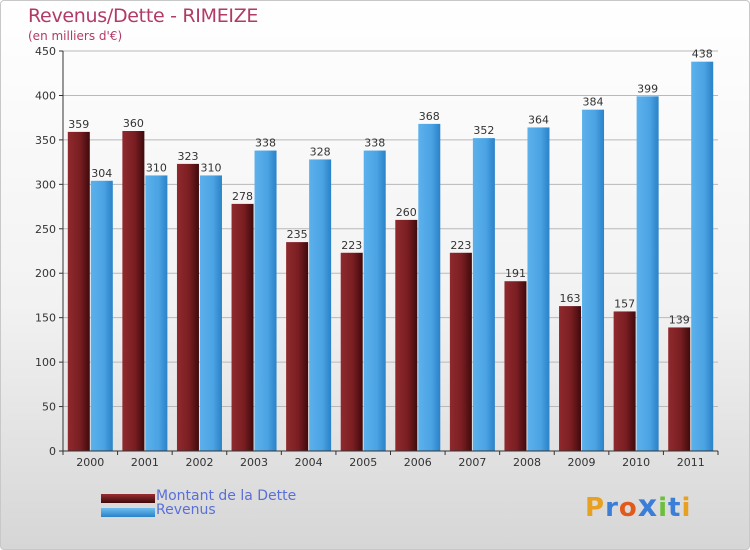  Describe the element at coordinates (691, 462) in the screenshot. I see `x-tick-label: 2011` at that location.